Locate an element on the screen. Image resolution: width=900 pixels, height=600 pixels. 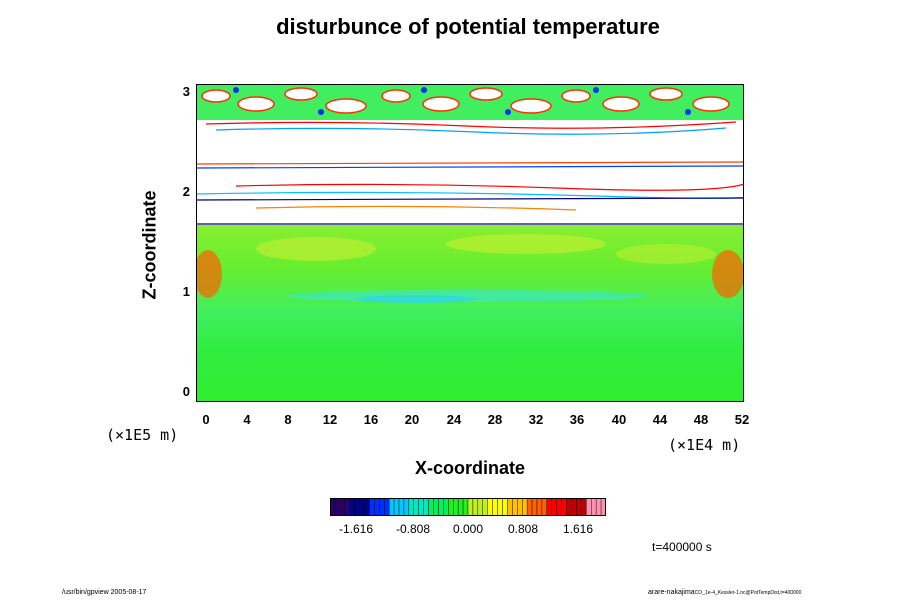
footer-left: /usr/bin/gpview 2005-08-17 is located at coordinates (104, 592).